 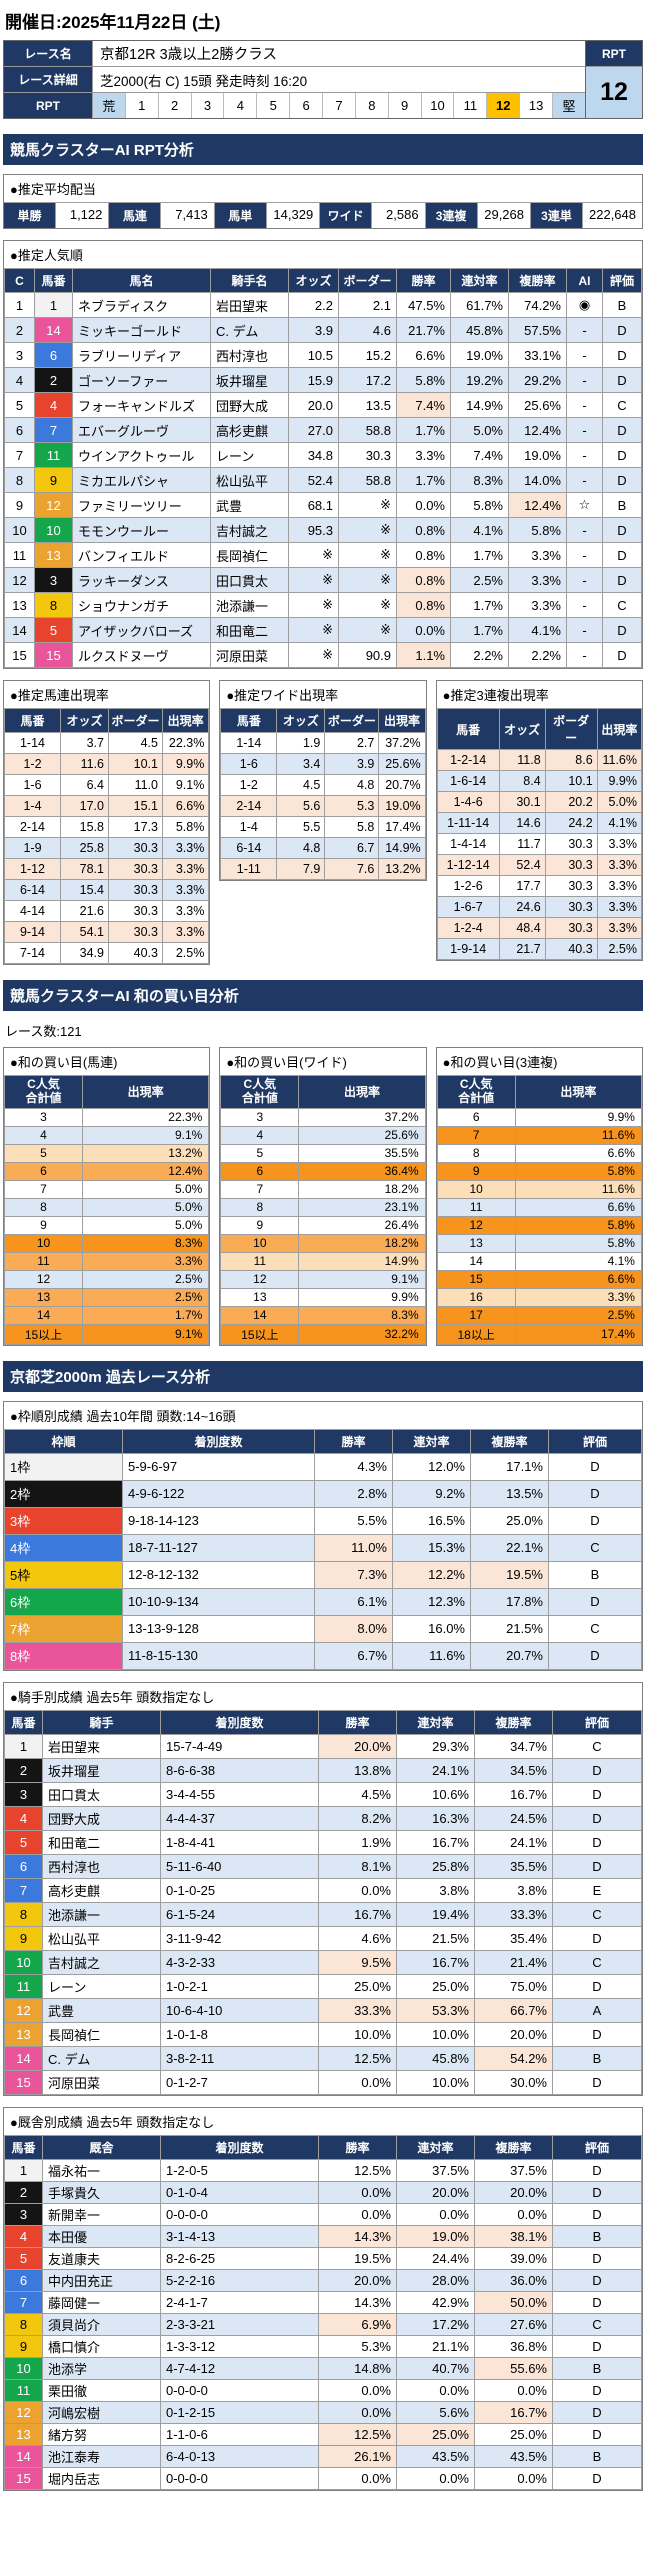 I want to click on c-popularity-sum: 15, so click(x=476, y=1279).